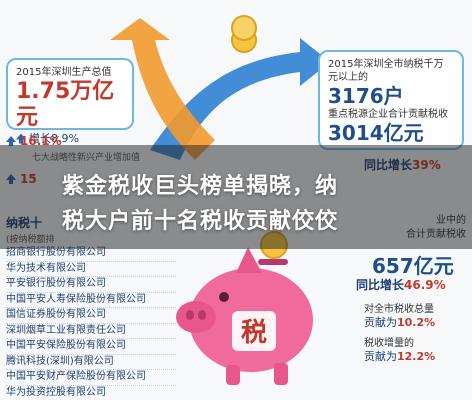 This screenshot has width=472, height=400. I want to click on list-item: 中国平安财产保险股份有限公司, so click(91, 378).